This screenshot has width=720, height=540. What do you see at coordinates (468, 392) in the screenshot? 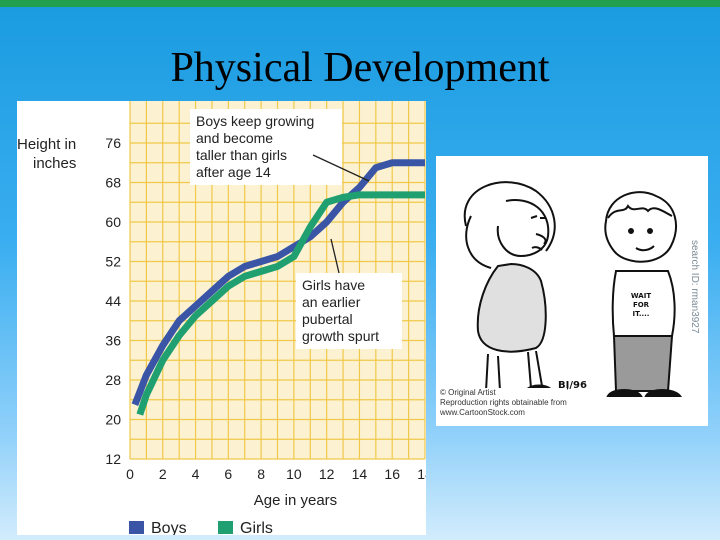
I see `copyright-line: © Original Artist` at bounding box center [468, 392].